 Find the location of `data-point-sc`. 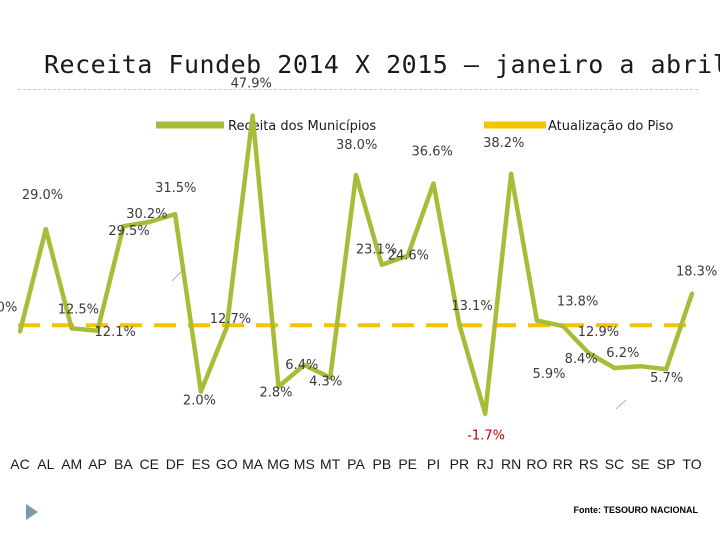

data-point-sc is located at coordinates (614, 368).